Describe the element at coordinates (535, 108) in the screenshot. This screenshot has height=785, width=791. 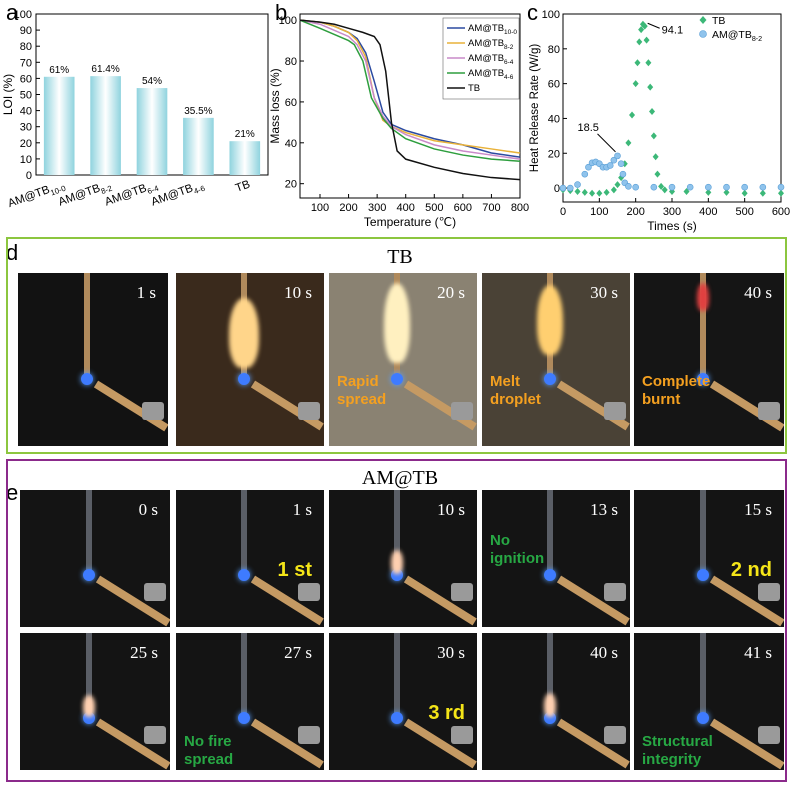
I see `y-axis-label-c: Heat Release Rate (W/g)` at that location.